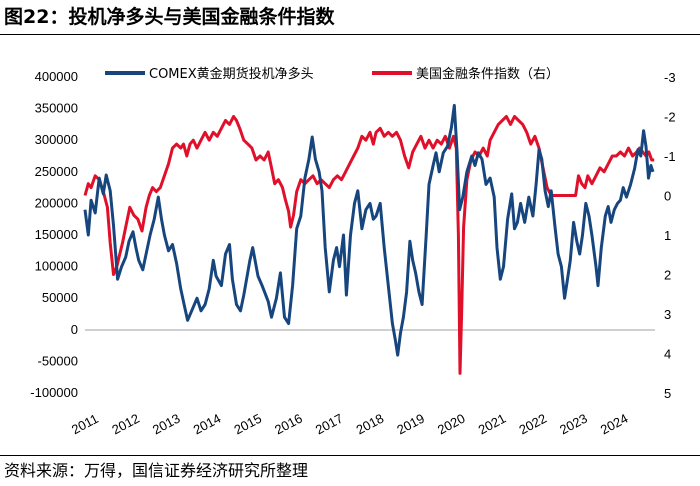 The height and width of the screenshot is (486, 700). What do you see at coordinates (231, 74) in the screenshot?
I see `legend-label-comex: COMEX黄金期货投机净多头` at bounding box center [231, 74].